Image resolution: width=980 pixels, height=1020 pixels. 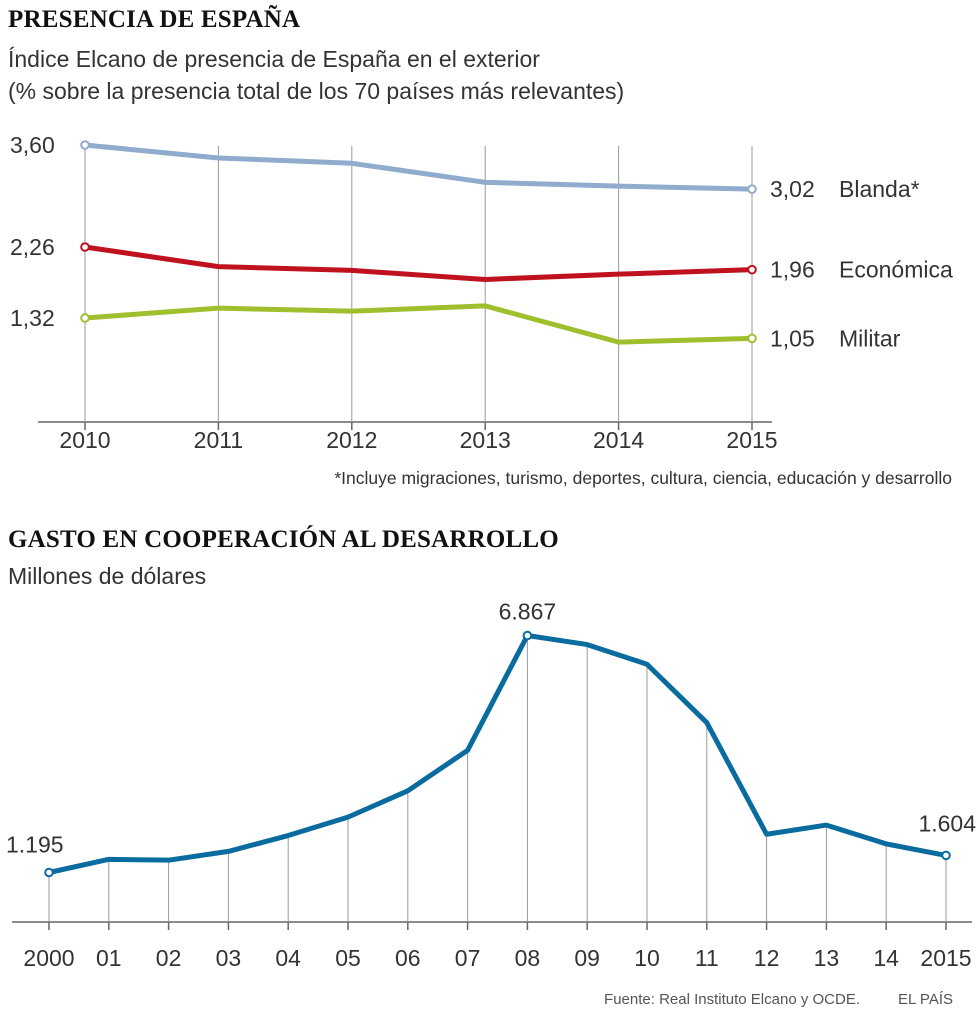 I want to click on chart2-x-tick-label: 01, so click(x=109, y=958).